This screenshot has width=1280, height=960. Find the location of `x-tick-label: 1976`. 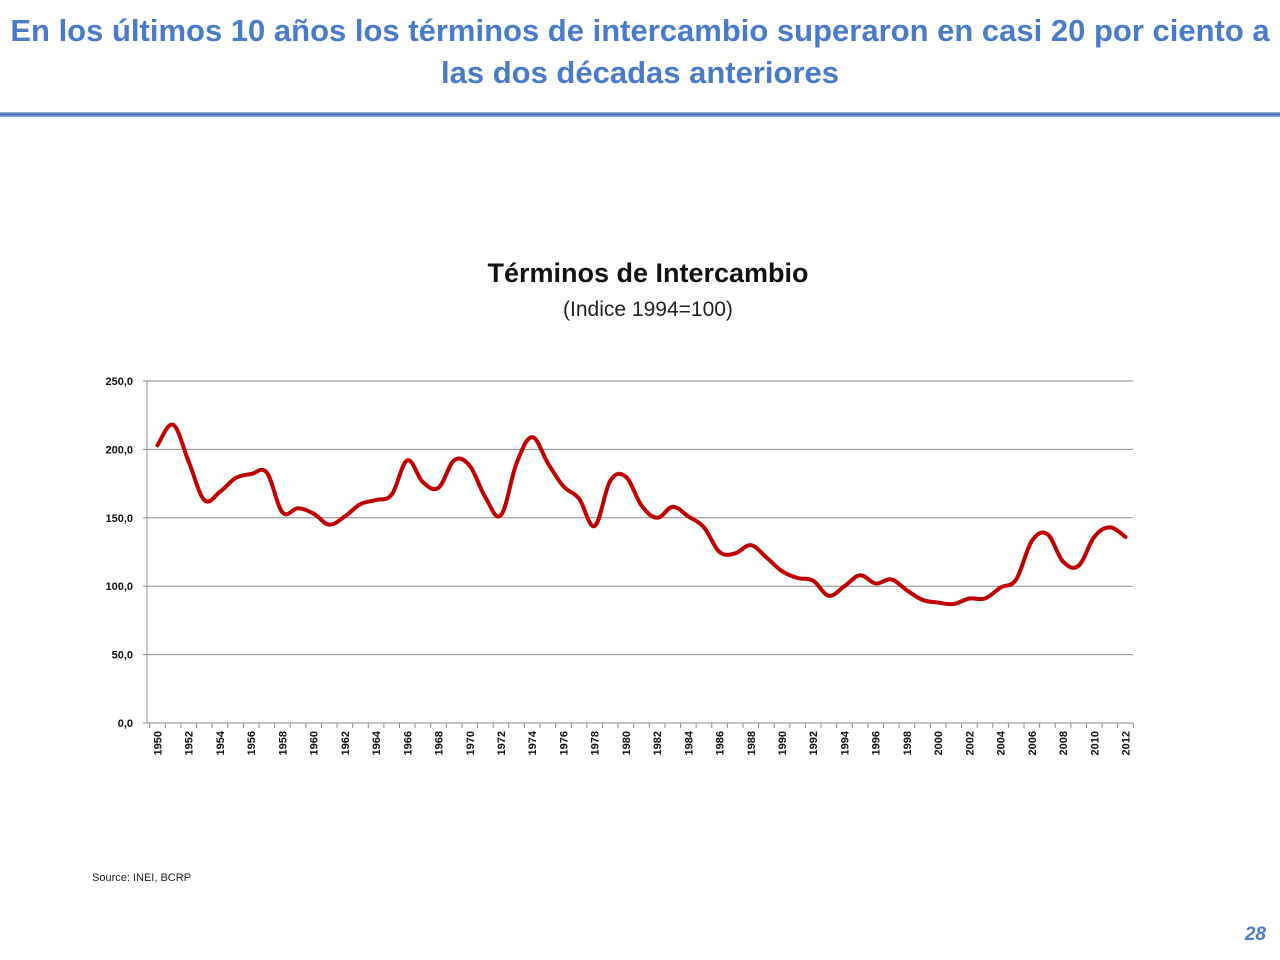

x-tick-label: 1976 is located at coordinates (564, 743).